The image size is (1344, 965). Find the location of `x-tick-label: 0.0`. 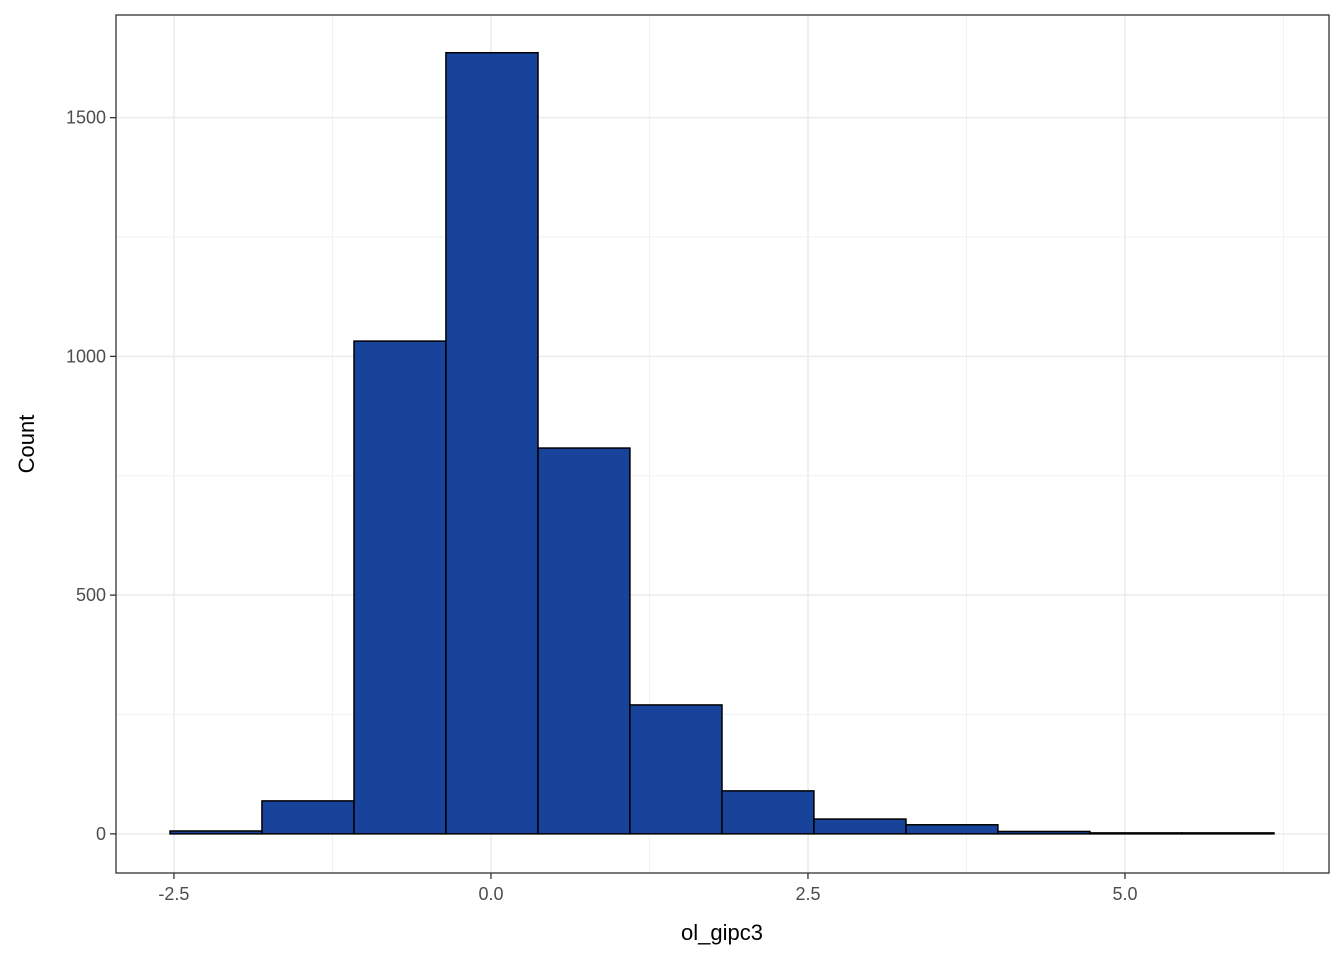

x-tick-label: 0.0 is located at coordinates (490, 894).